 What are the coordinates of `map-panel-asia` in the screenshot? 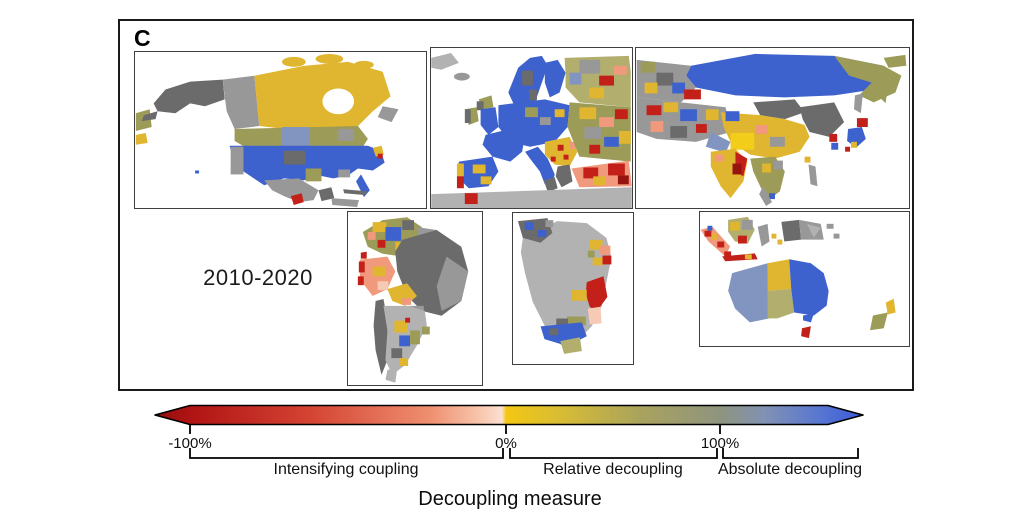 It's located at (772, 128).